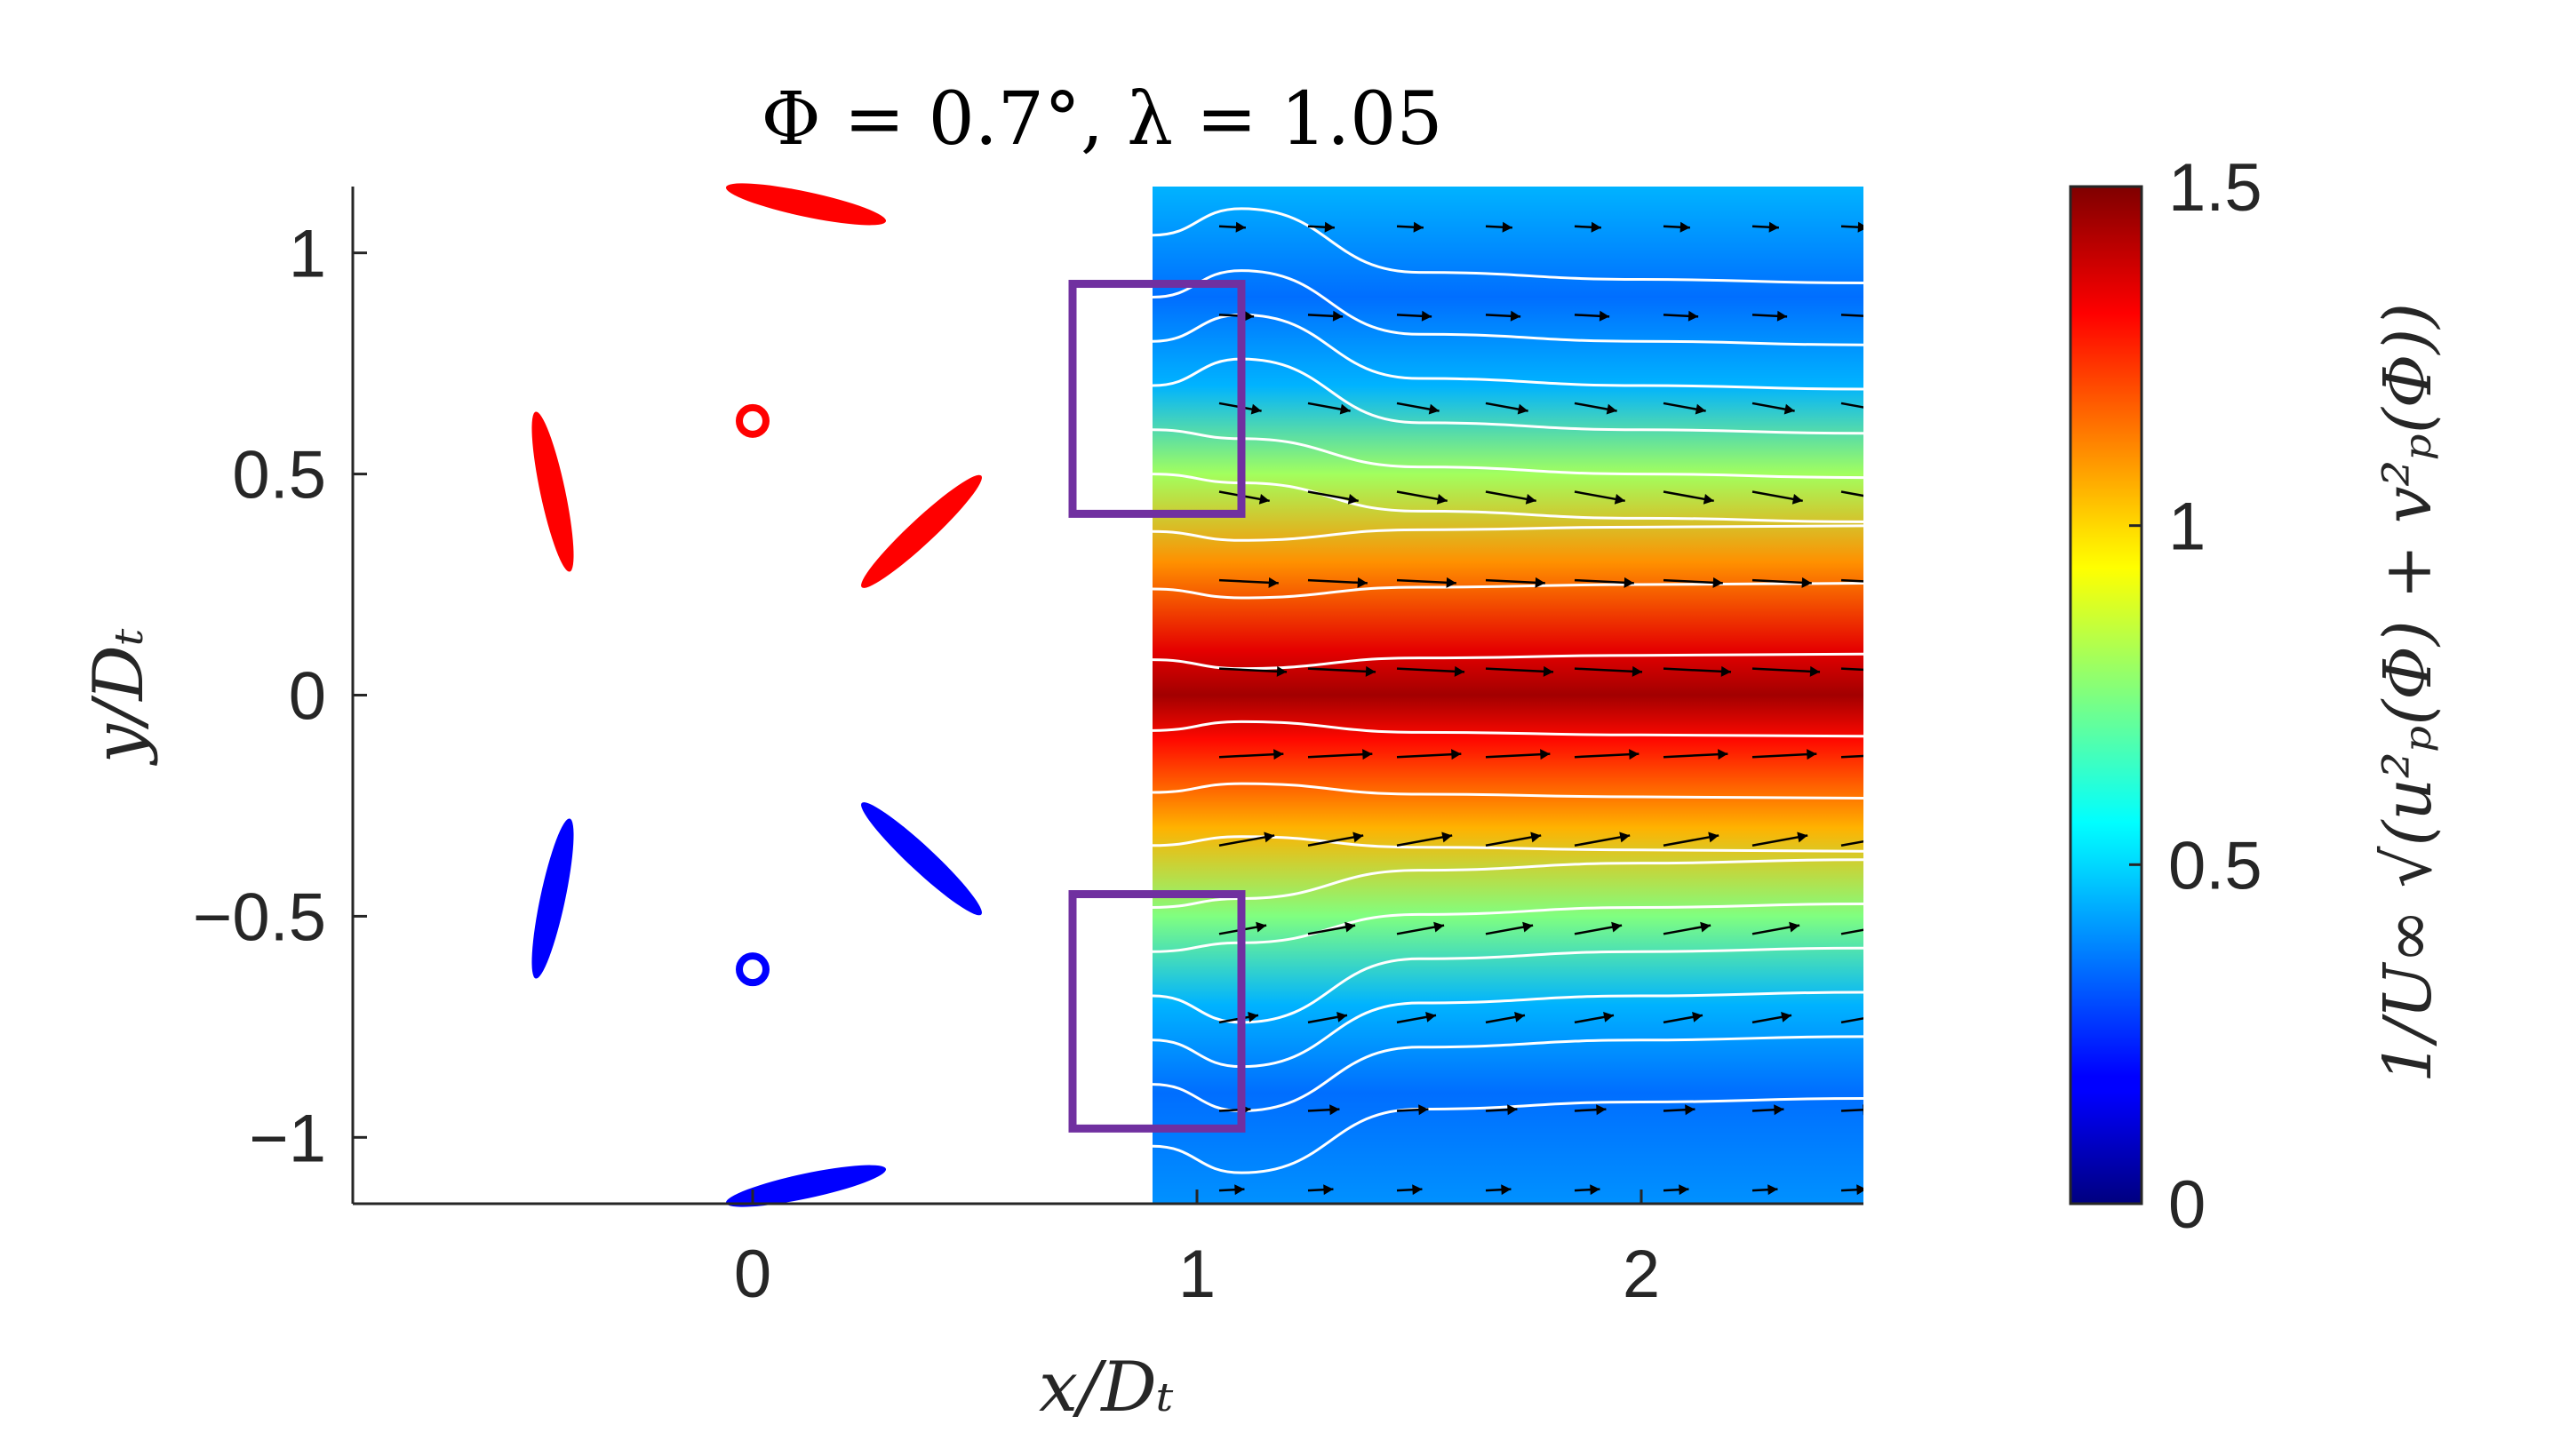 The width and height of the screenshot is (2561, 1456). Describe the element at coordinates (259, 917) in the screenshot. I see `y-tick-label: −0.5` at that location.